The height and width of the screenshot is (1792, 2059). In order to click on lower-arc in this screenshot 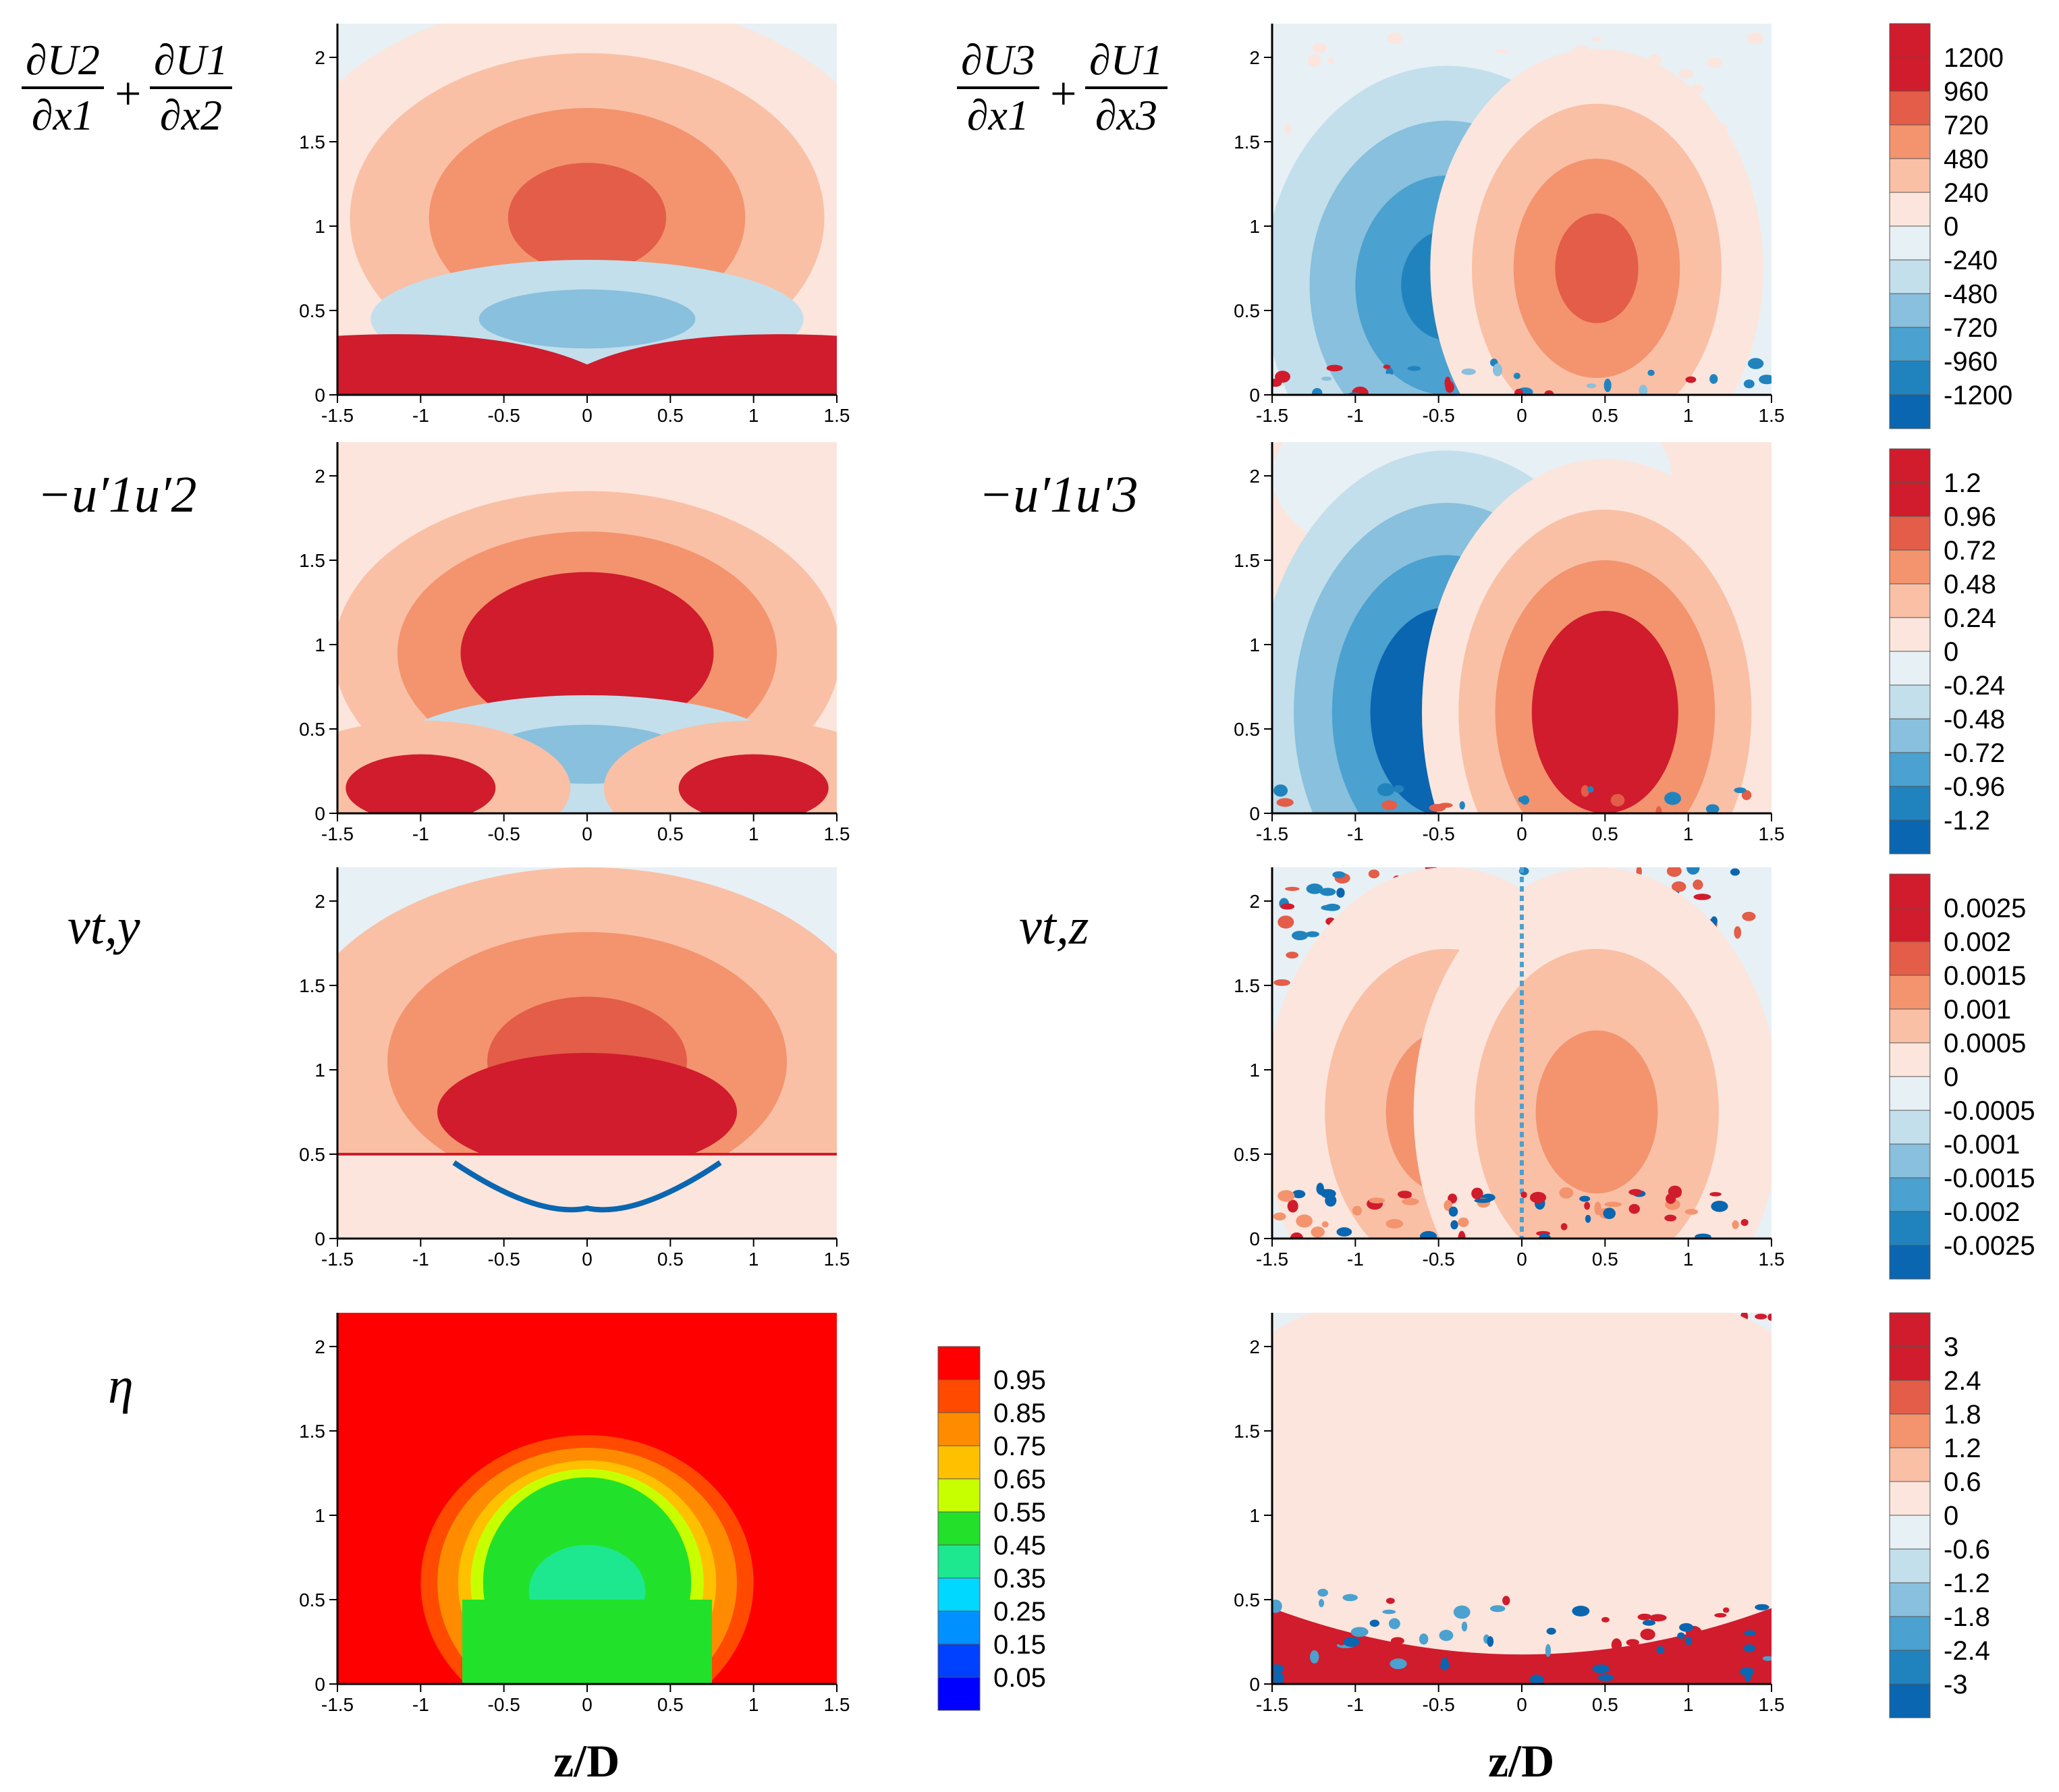, I will do `click(587, 1186)`.